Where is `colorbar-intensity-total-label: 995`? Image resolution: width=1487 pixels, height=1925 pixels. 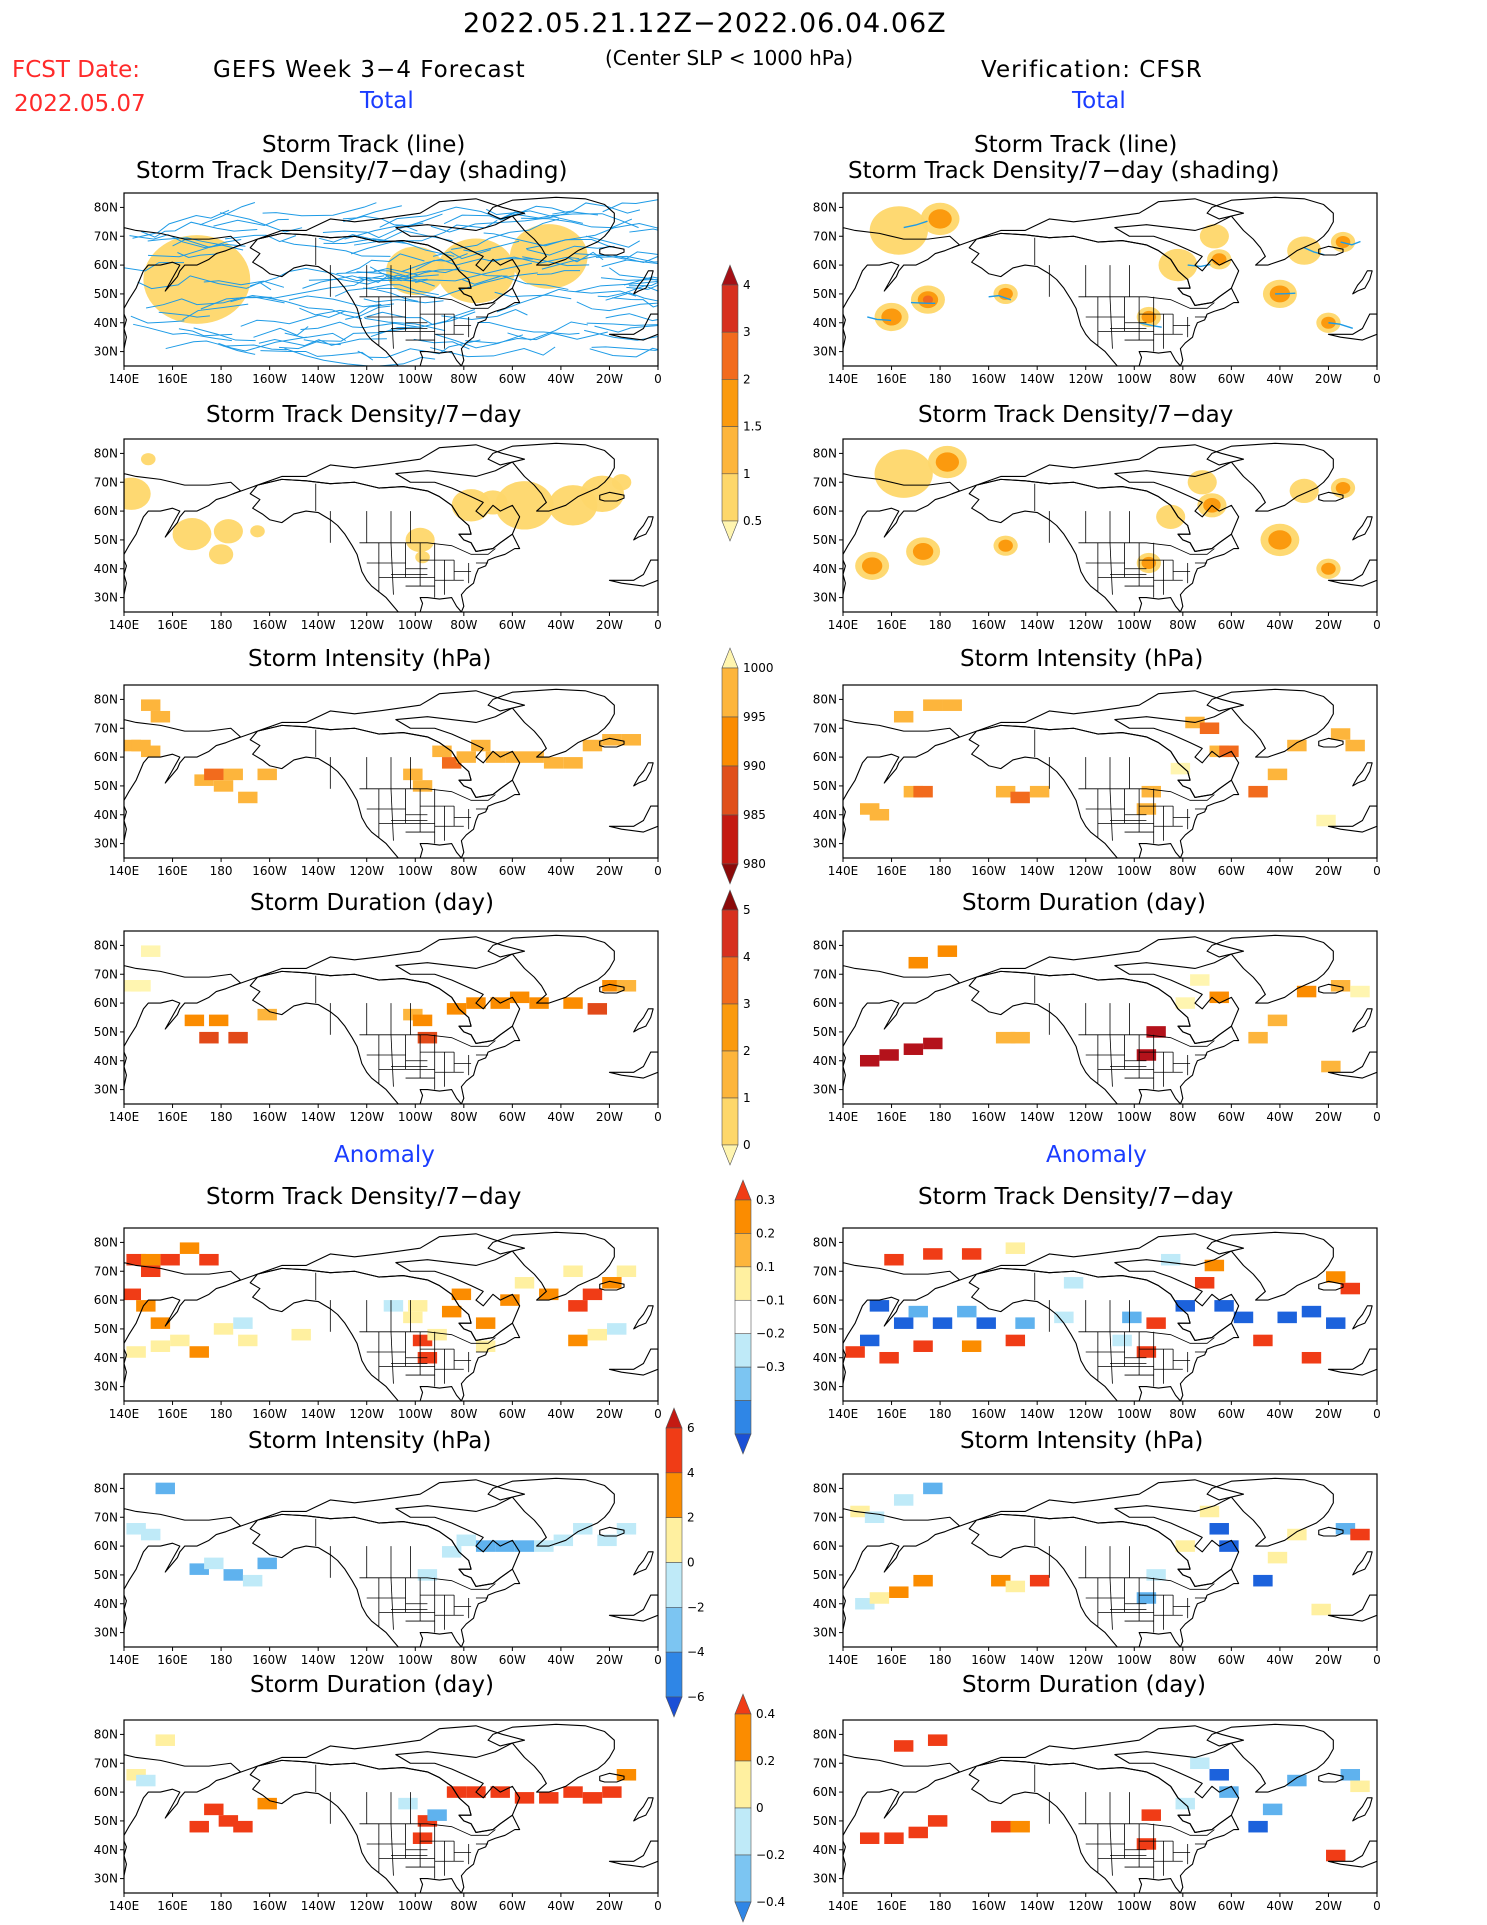 colorbar-intensity-total-label: 995 is located at coordinates (754, 717).